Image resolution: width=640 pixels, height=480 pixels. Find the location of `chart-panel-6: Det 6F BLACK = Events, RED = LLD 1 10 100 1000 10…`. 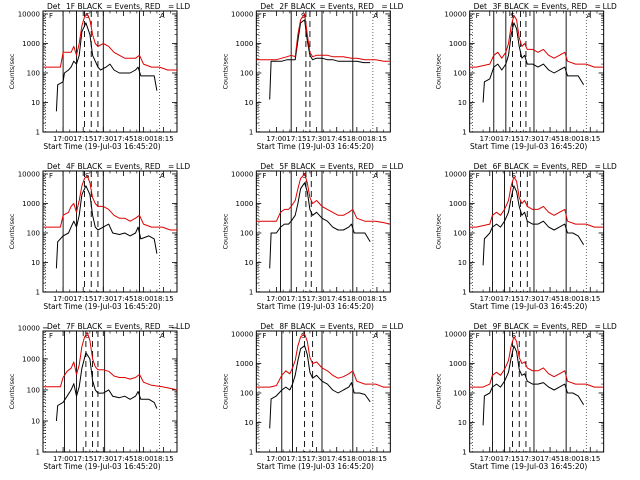

chart-panel-6: Det 6F BLACK = Events, RED = LLD 1 10 100 1000 10… is located at coordinates (526, 236).